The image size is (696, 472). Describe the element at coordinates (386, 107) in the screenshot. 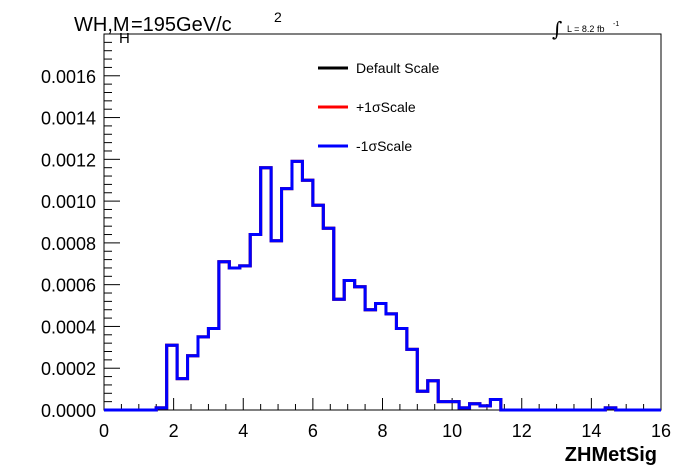

I see `legend-label-plus1sigma: +1σScale` at that location.